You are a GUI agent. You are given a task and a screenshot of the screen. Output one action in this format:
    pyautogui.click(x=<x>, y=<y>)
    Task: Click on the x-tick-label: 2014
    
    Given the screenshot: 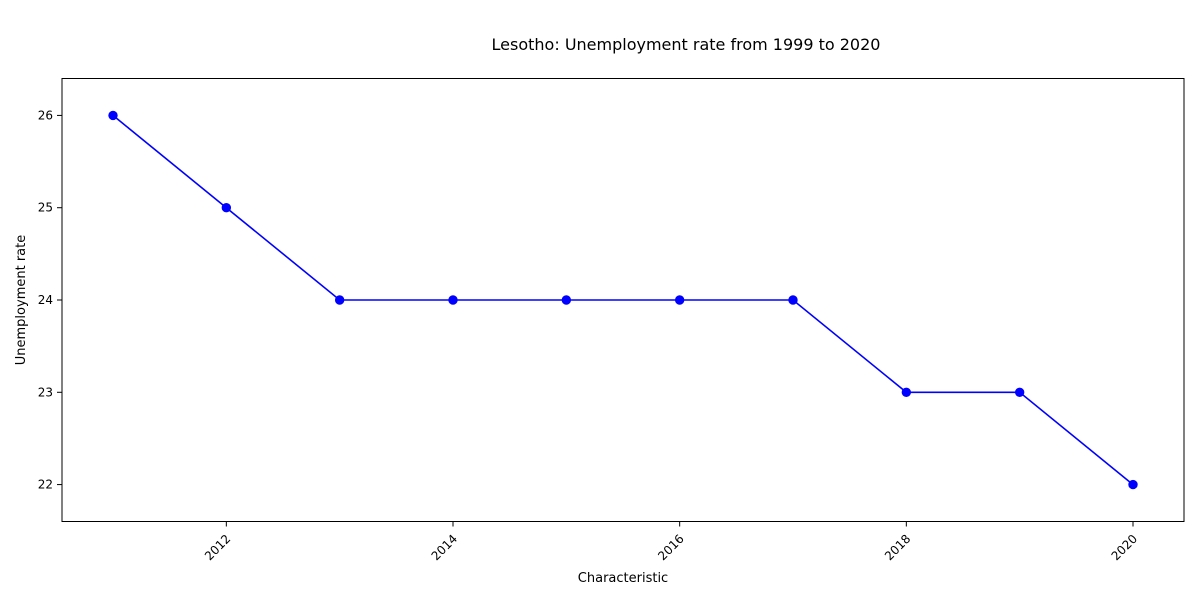 What is the action you would take?
    pyautogui.click(x=444, y=547)
    